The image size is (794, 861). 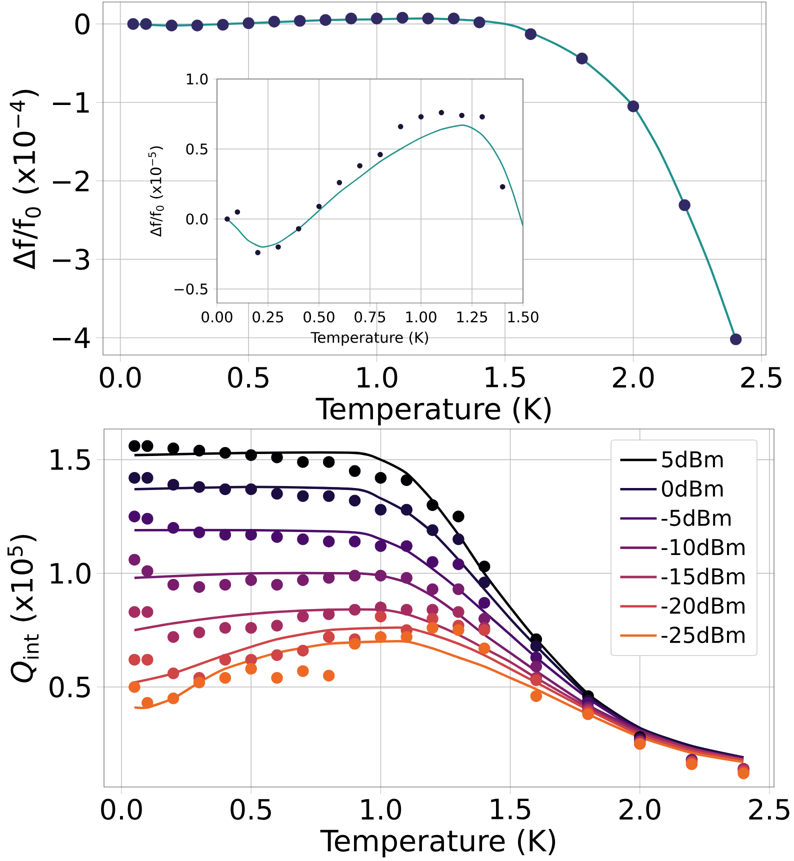 I want to click on y-tick-label: −1, so click(x=70, y=102).